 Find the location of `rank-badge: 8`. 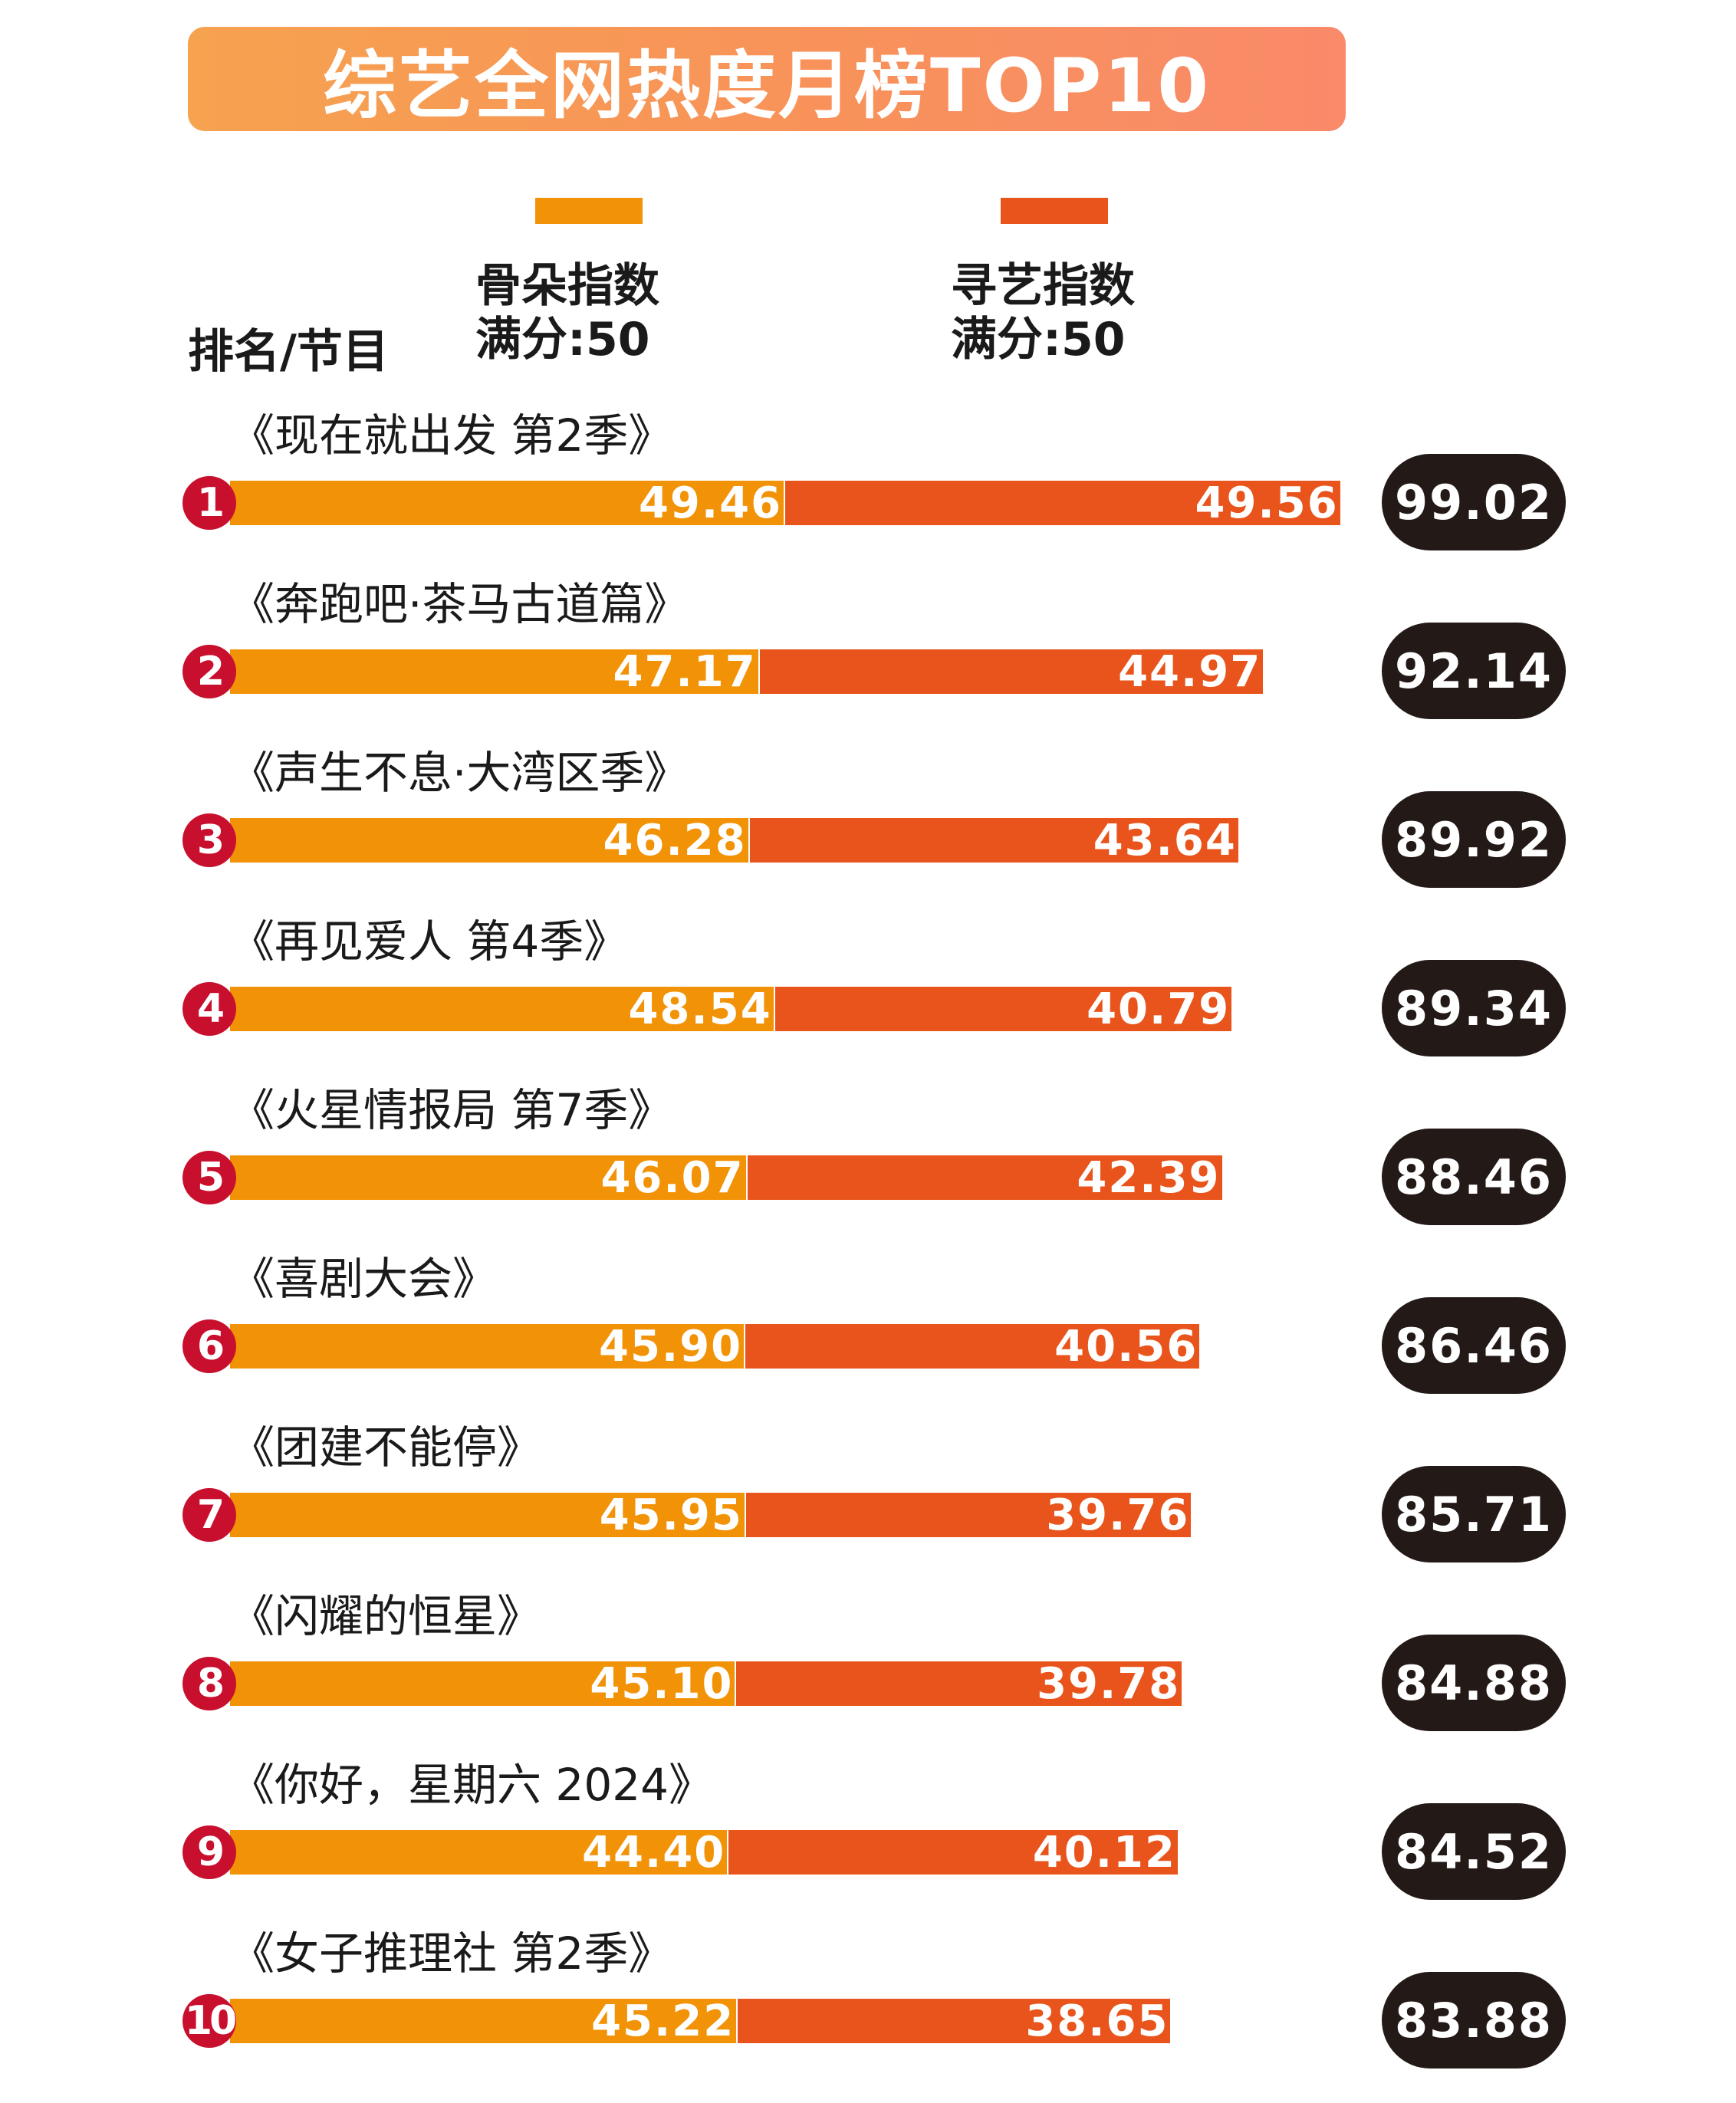

rank-badge: 8 is located at coordinates (209, 1683).